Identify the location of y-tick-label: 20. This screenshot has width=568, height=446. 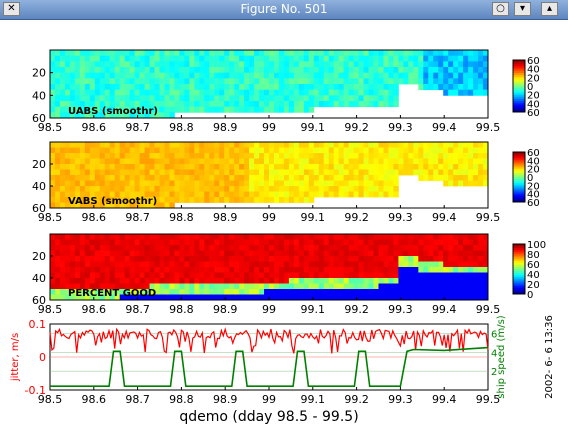
(39, 164).